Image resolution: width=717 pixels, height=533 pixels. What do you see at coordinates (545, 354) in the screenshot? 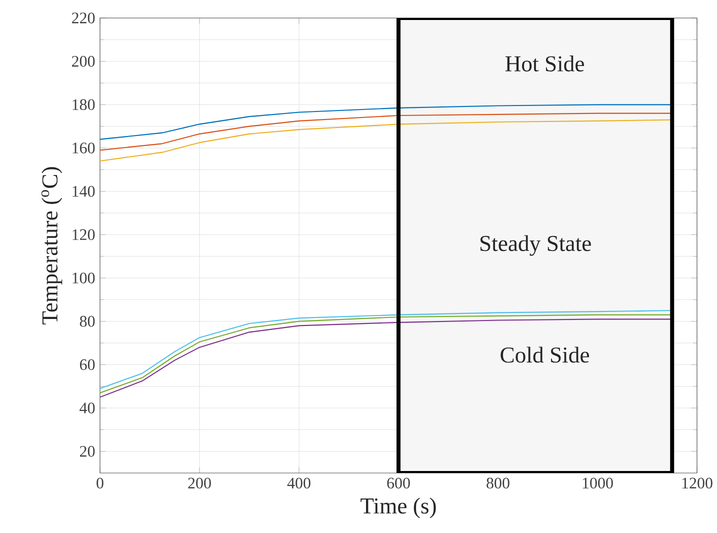
I see `annotation: Cold Side` at bounding box center [545, 354].